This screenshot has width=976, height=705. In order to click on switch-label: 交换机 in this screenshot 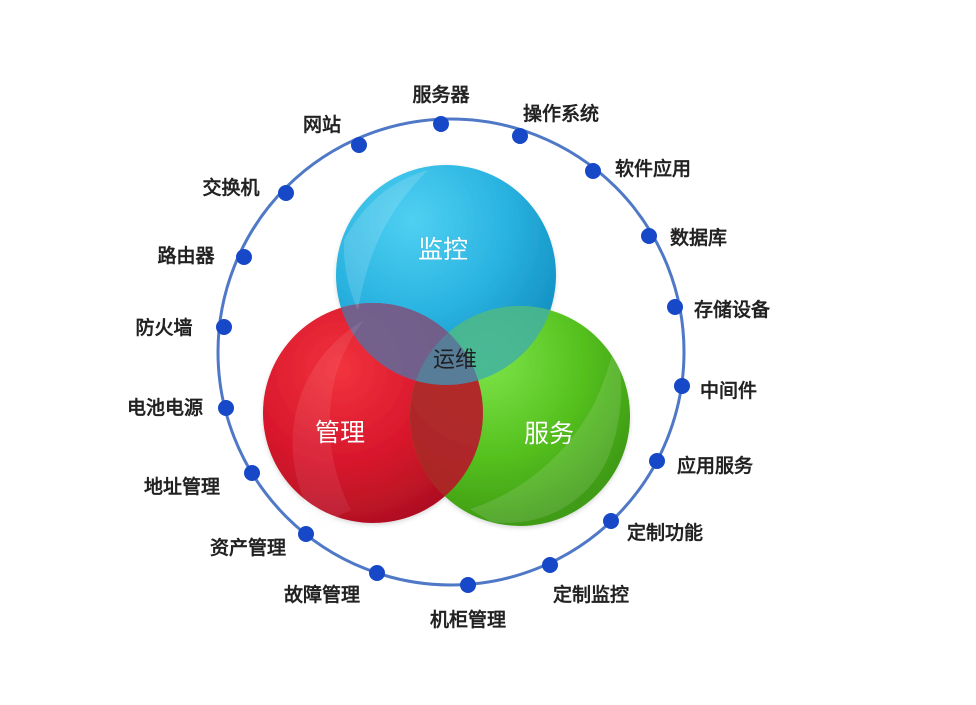, I will do `click(230, 187)`.